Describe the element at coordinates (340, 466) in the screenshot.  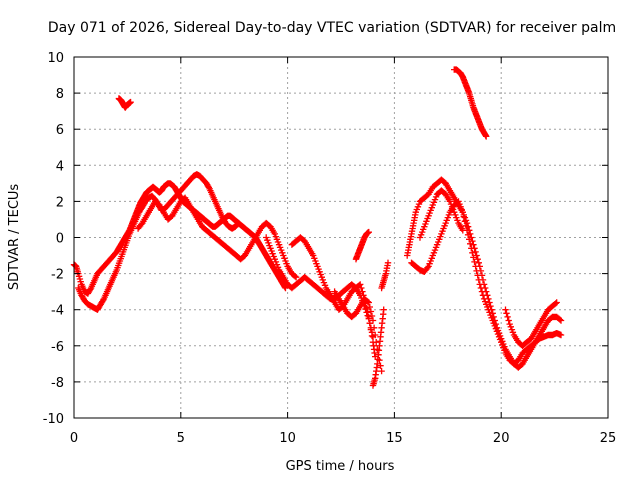
I see `x-axis-label: GPS time / hours` at that location.